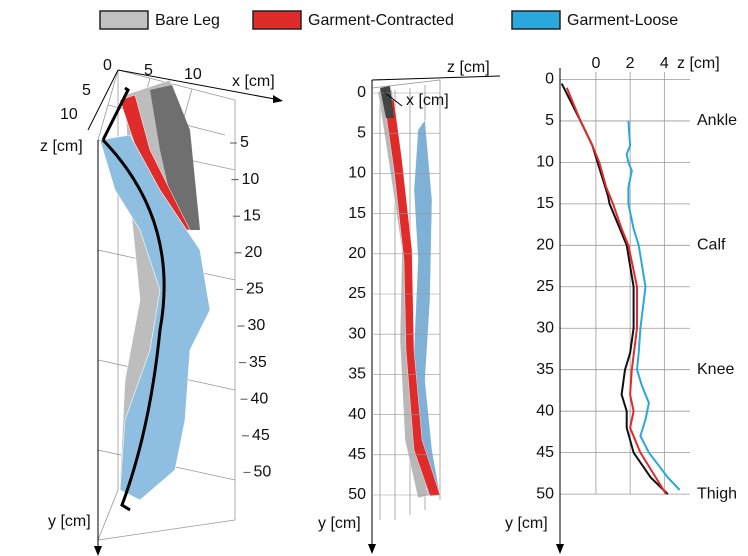  What do you see at coordinates (409, 292) in the screenshot?
I see `middle-mesh` at bounding box center [409, 292].